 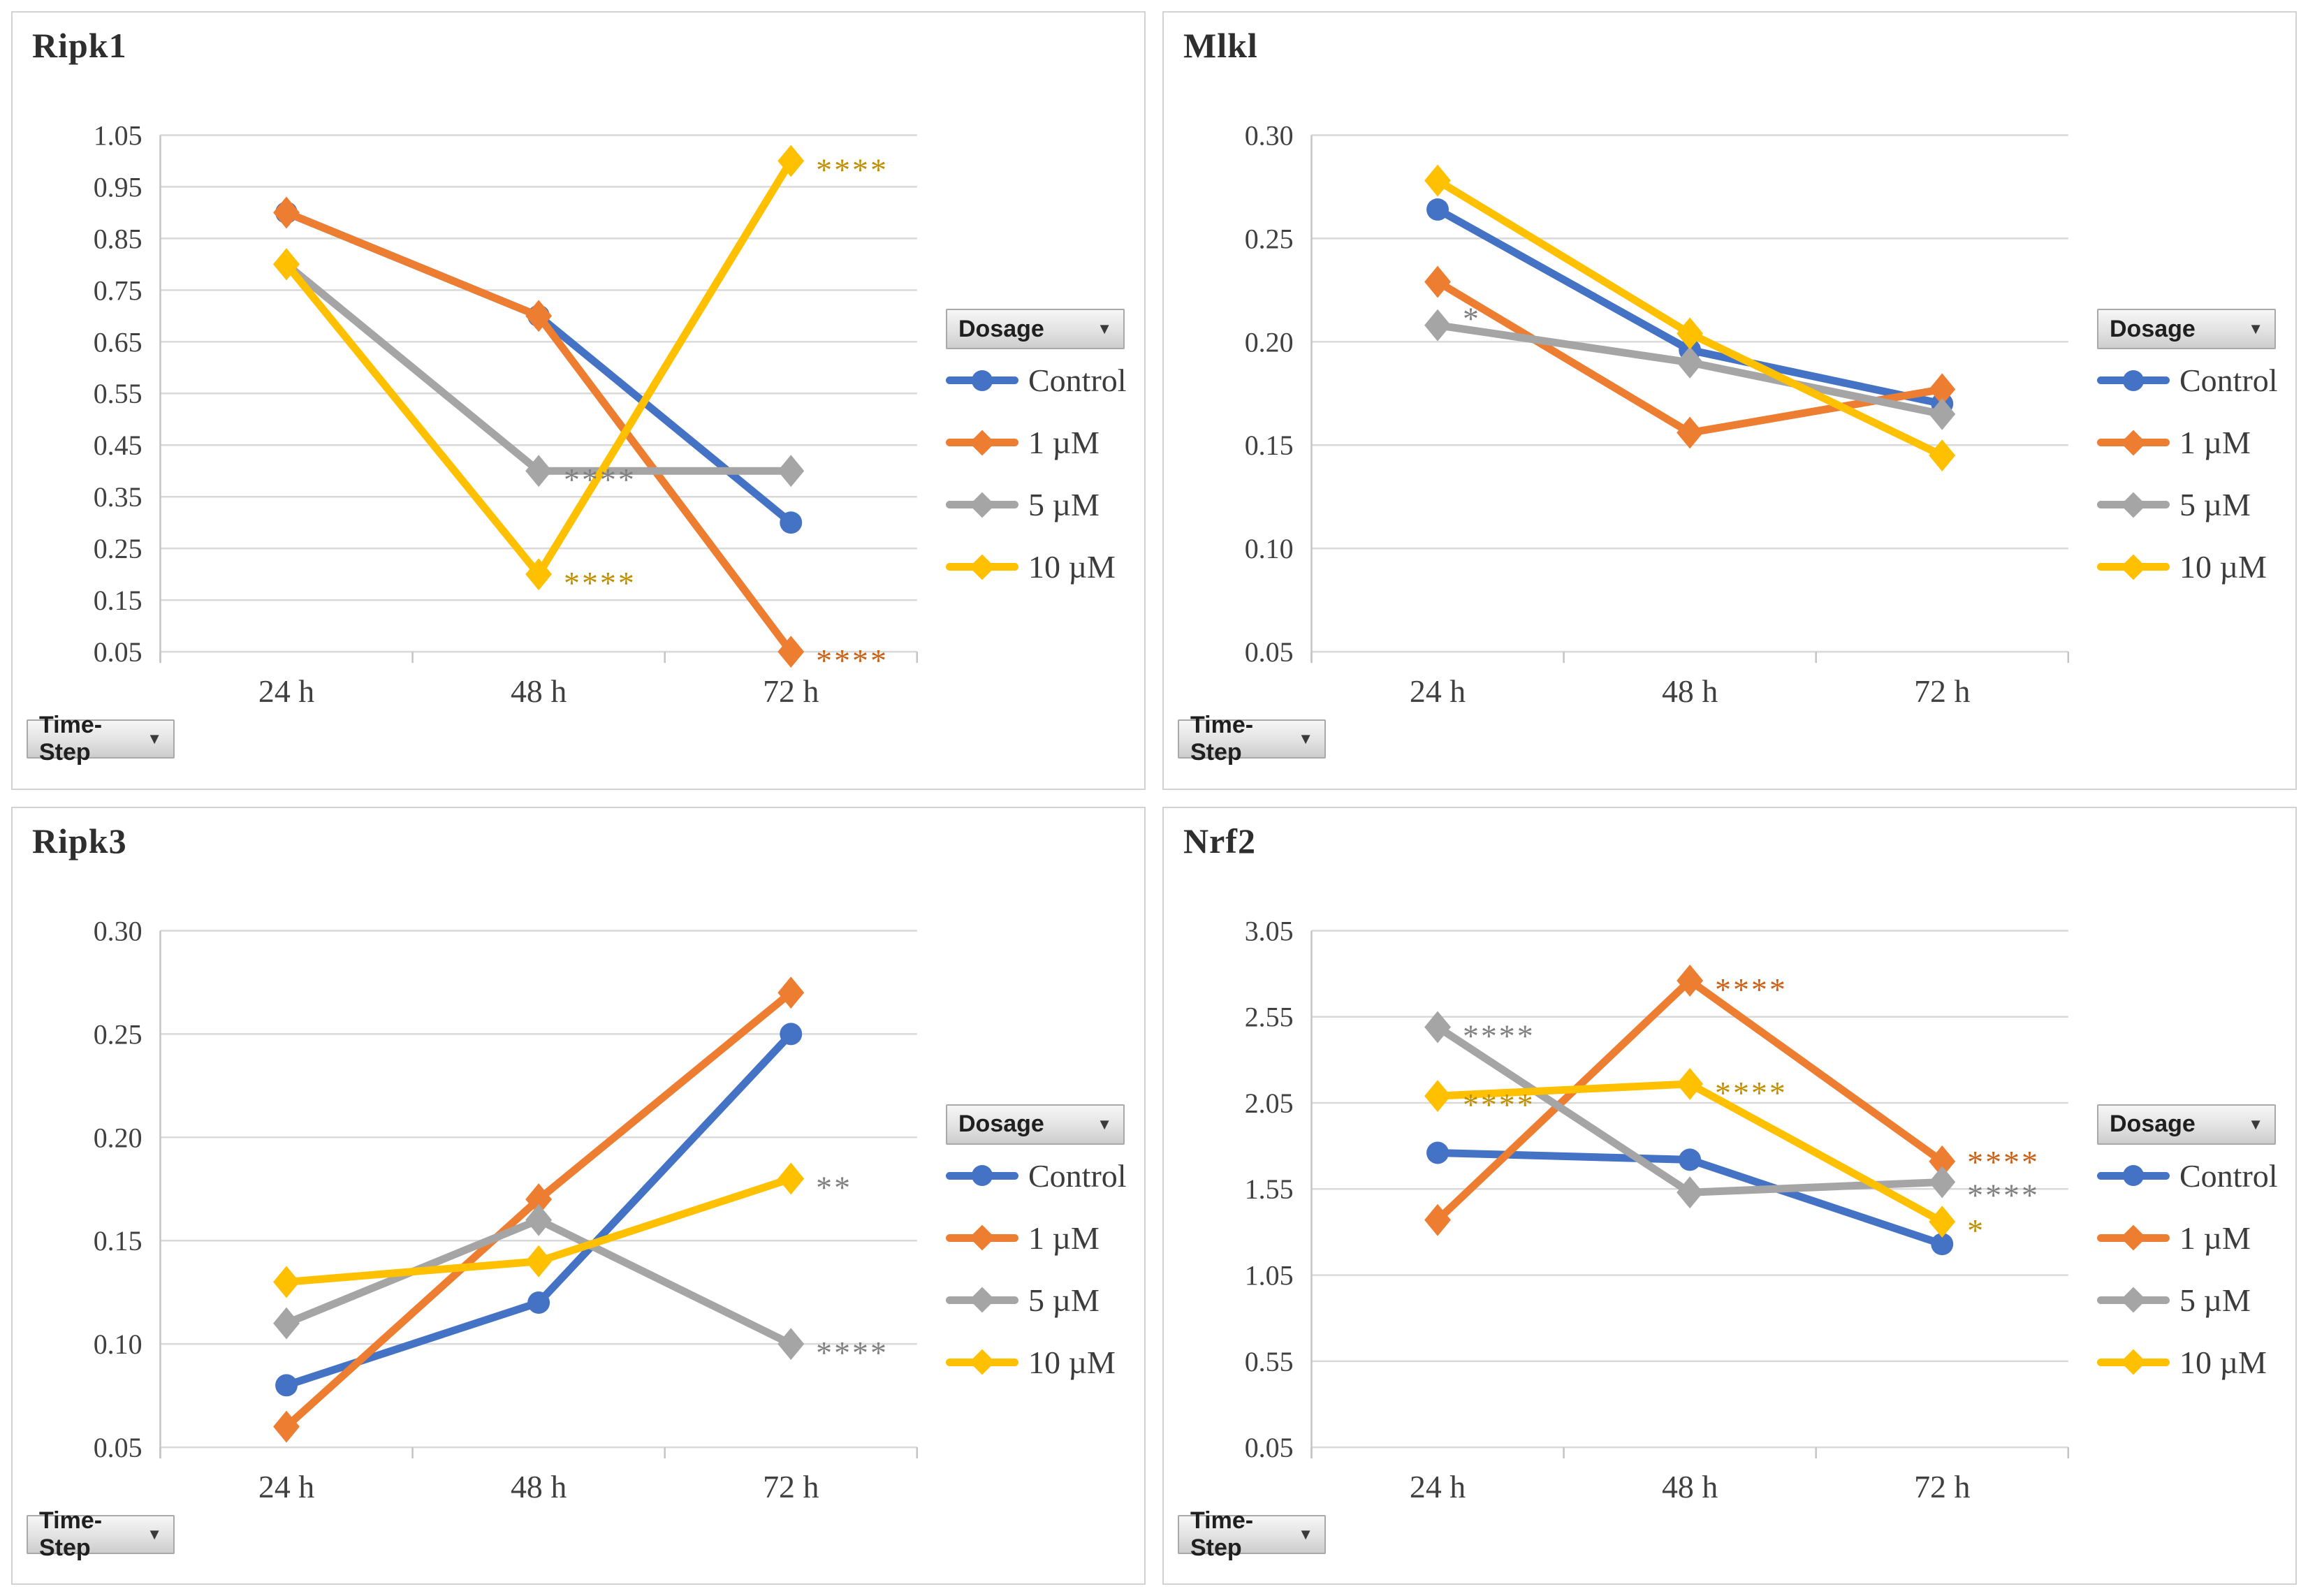 What do you see at coordinates (1269, 1102) in the screenshot?
I see `y-tick-label: 2.05` at bounding box center [1269, 1102].